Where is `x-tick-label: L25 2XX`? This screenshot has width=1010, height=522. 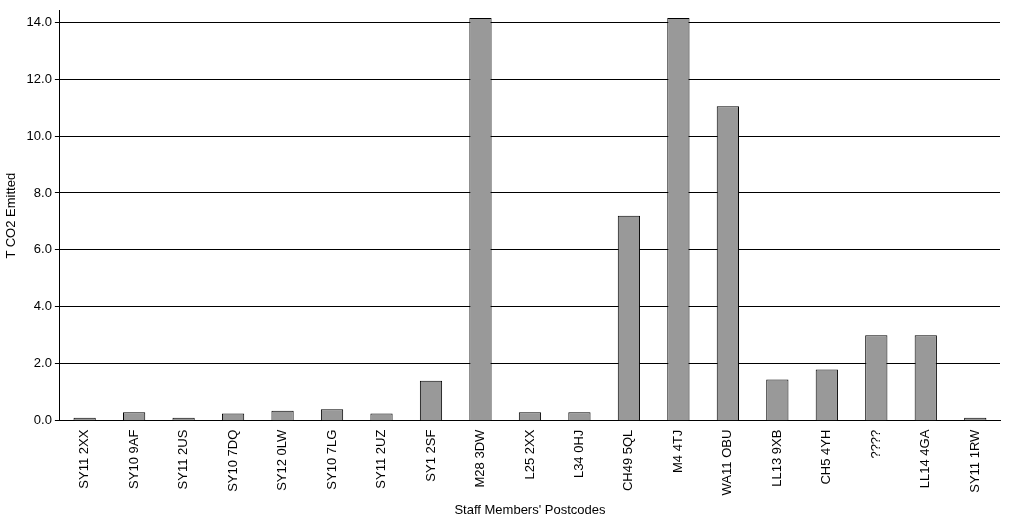 x-tick-label: L25 2XX is located at coordinates (529, 454).